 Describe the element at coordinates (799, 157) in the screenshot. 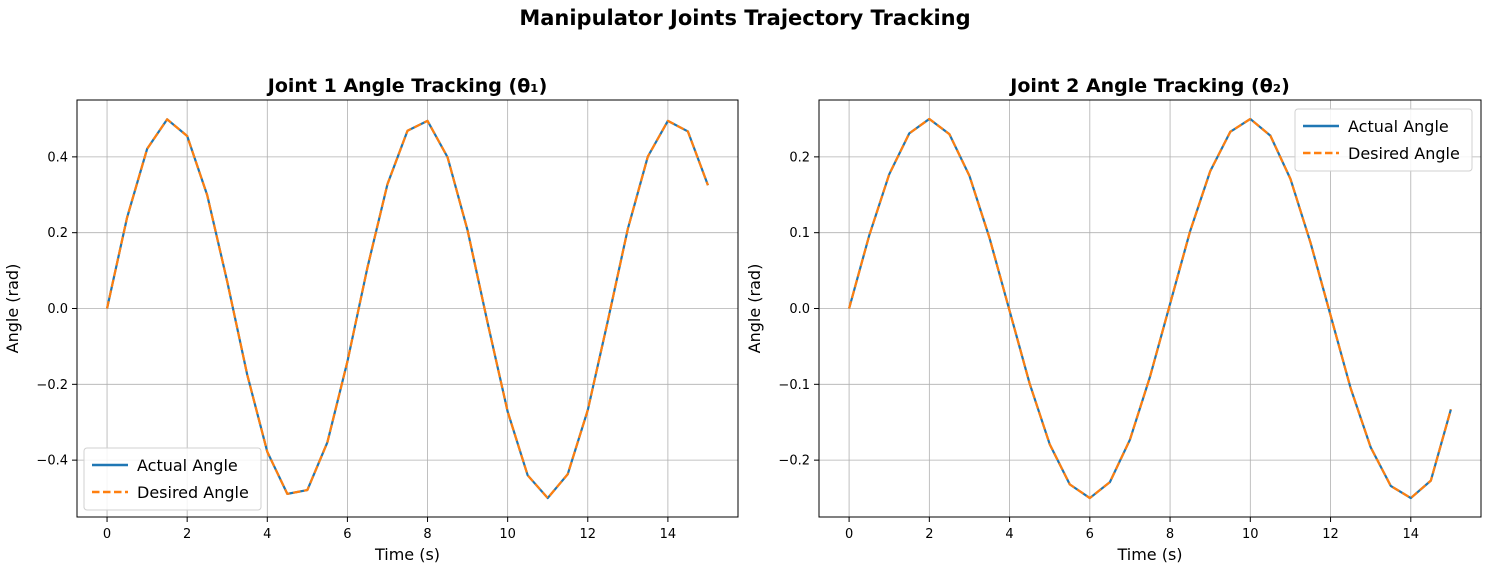

I see `chart2-ytick-label-4: 0.2` at that location.